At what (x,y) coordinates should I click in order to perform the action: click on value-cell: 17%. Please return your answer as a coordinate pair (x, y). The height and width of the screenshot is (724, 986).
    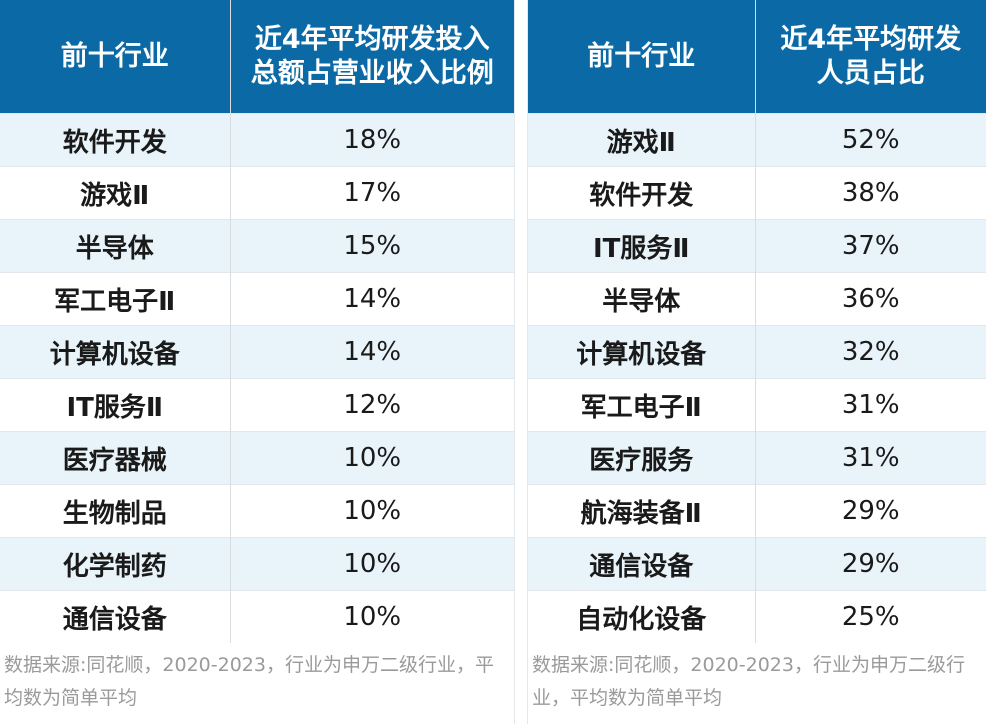
    Looking at the image, I should click on (372, 193).